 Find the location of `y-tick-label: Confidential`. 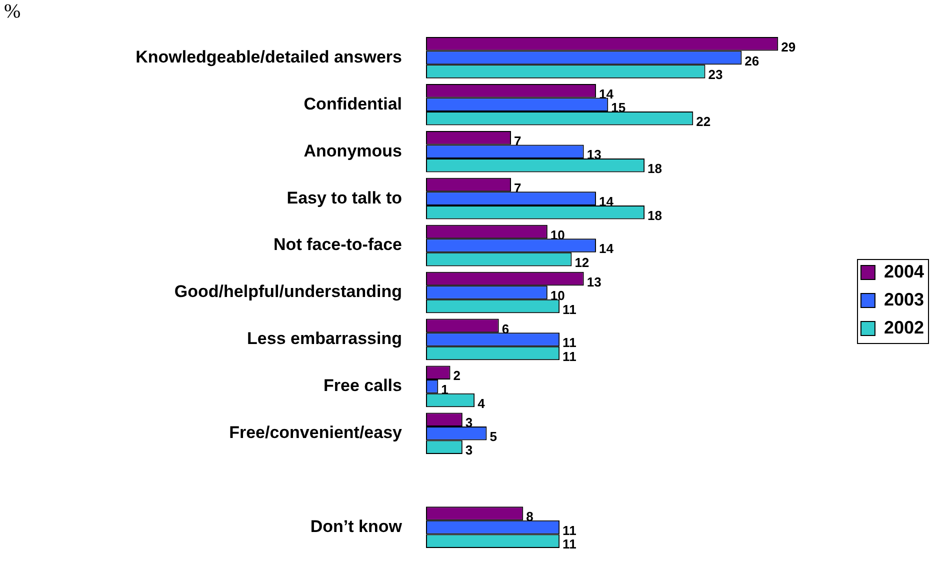

y-tick-label: Confidential is located at coordinates (353, 104).